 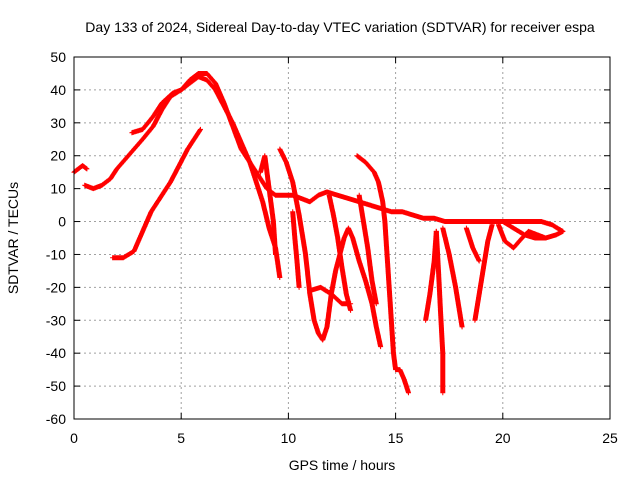 What do you see at coordinates (289, 438) in the screenshot?
I see `x-tick-label: 10` at bounding box center [289, 438].